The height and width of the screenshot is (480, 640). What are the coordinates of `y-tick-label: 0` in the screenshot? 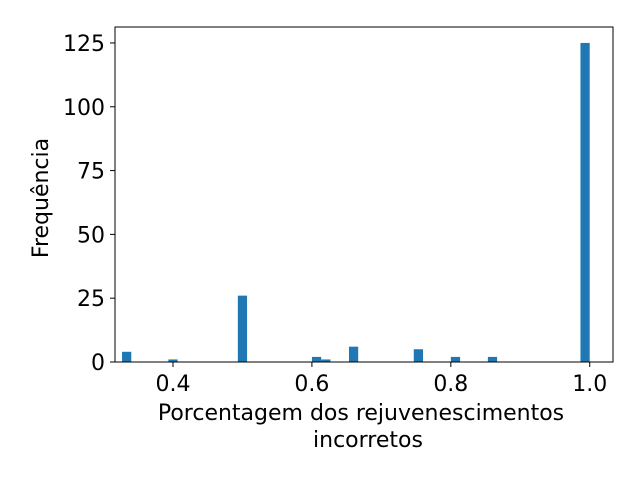 It's located at (98, 363).